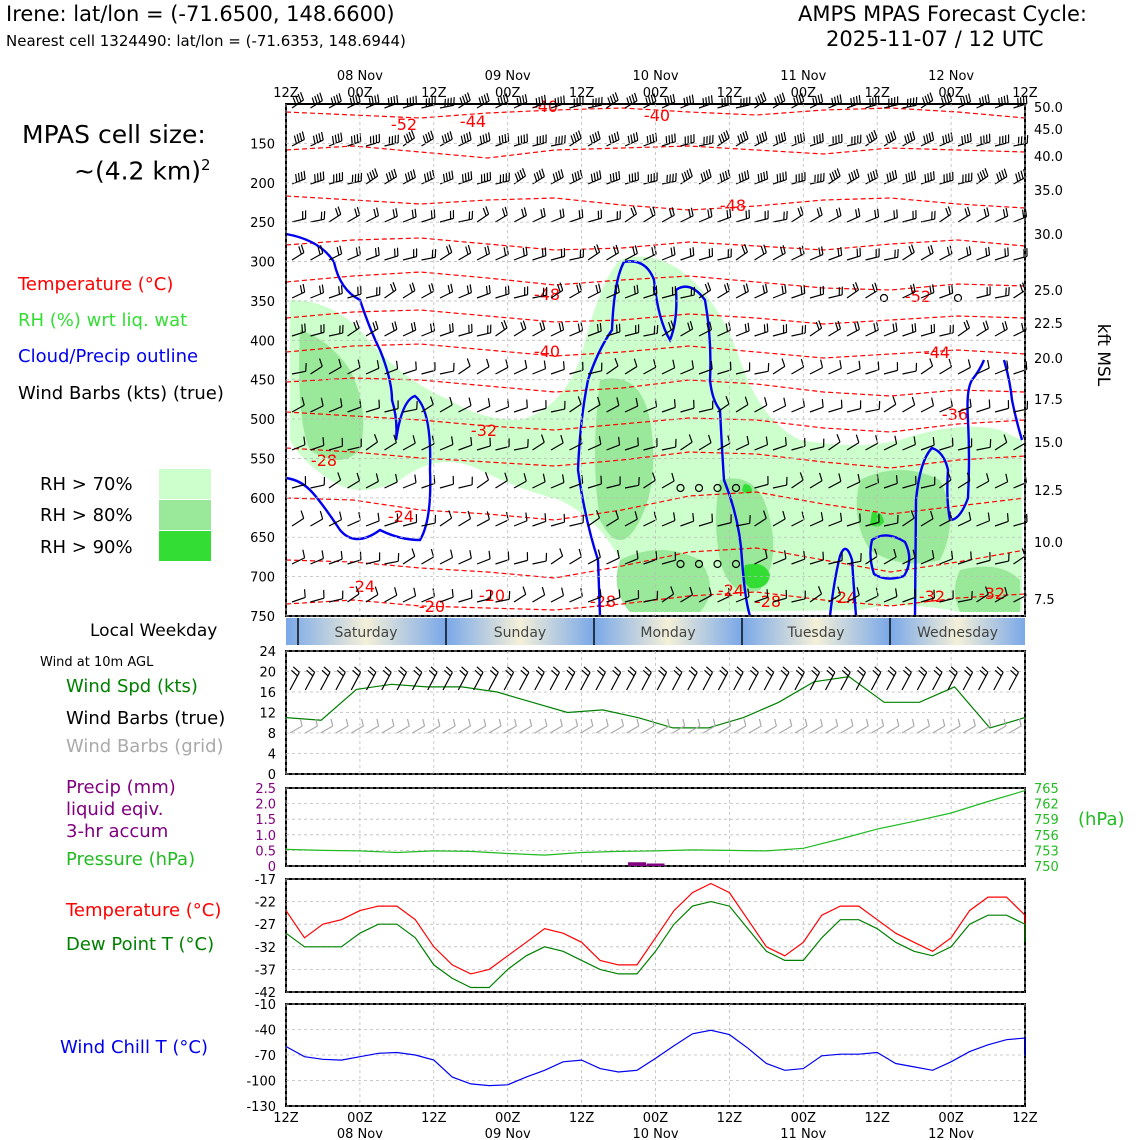  What do you see at coordinates (272, 867) in the screenshot?
I see `precip-panel-tick-label: 0` at bounding box center [272, 867].